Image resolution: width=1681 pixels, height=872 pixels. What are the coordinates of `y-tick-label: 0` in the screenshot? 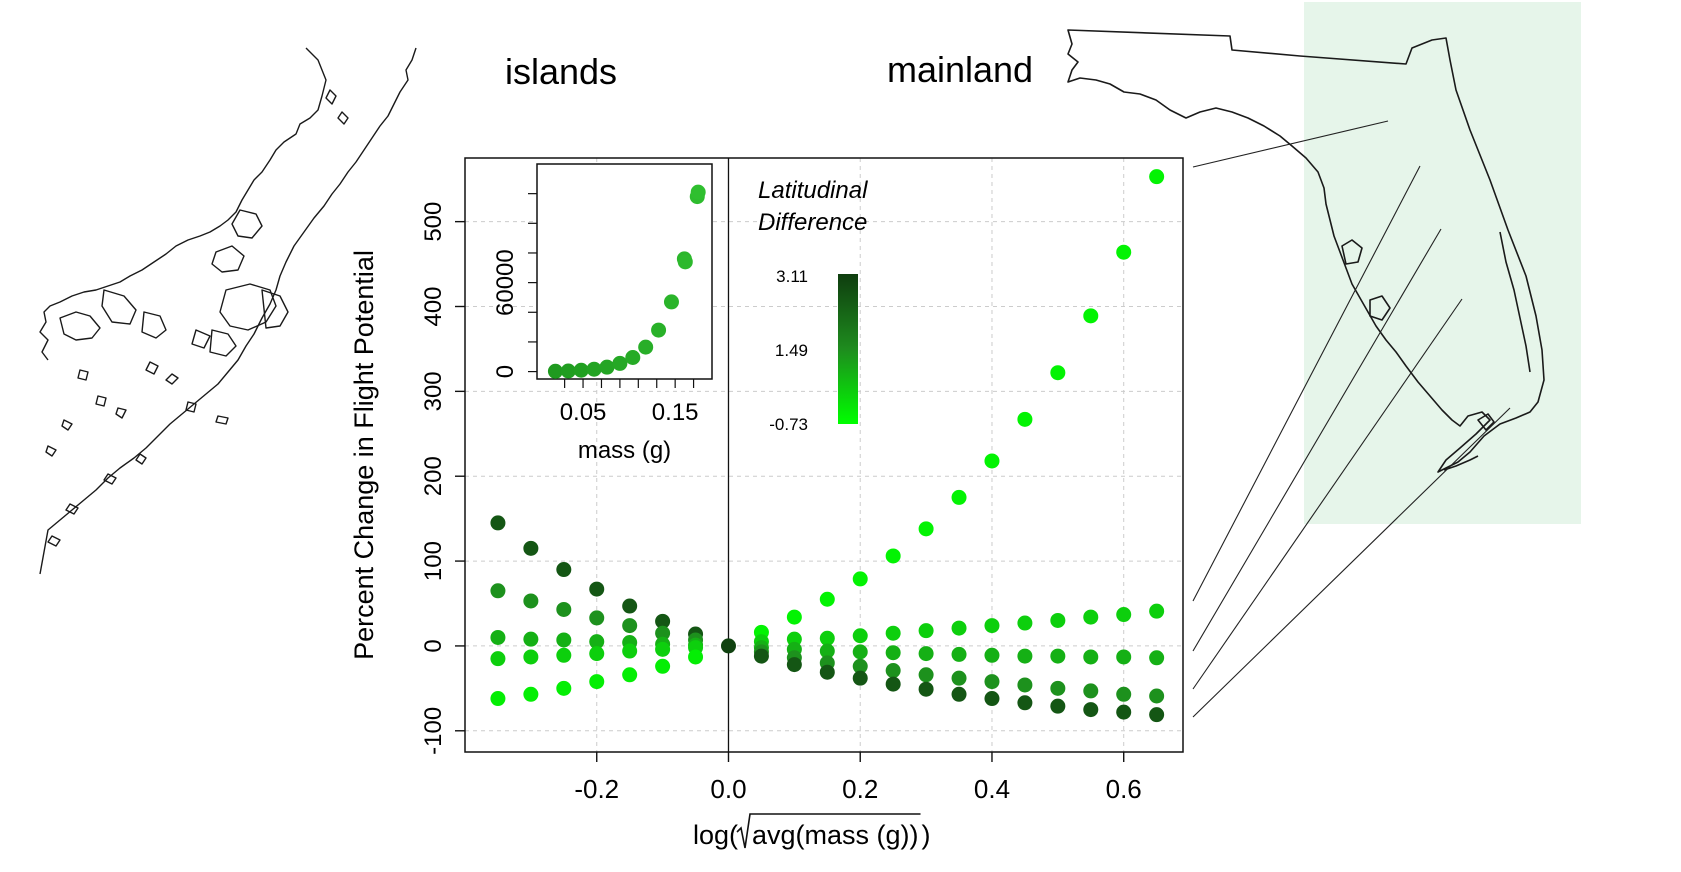 It's located at (433, 645).